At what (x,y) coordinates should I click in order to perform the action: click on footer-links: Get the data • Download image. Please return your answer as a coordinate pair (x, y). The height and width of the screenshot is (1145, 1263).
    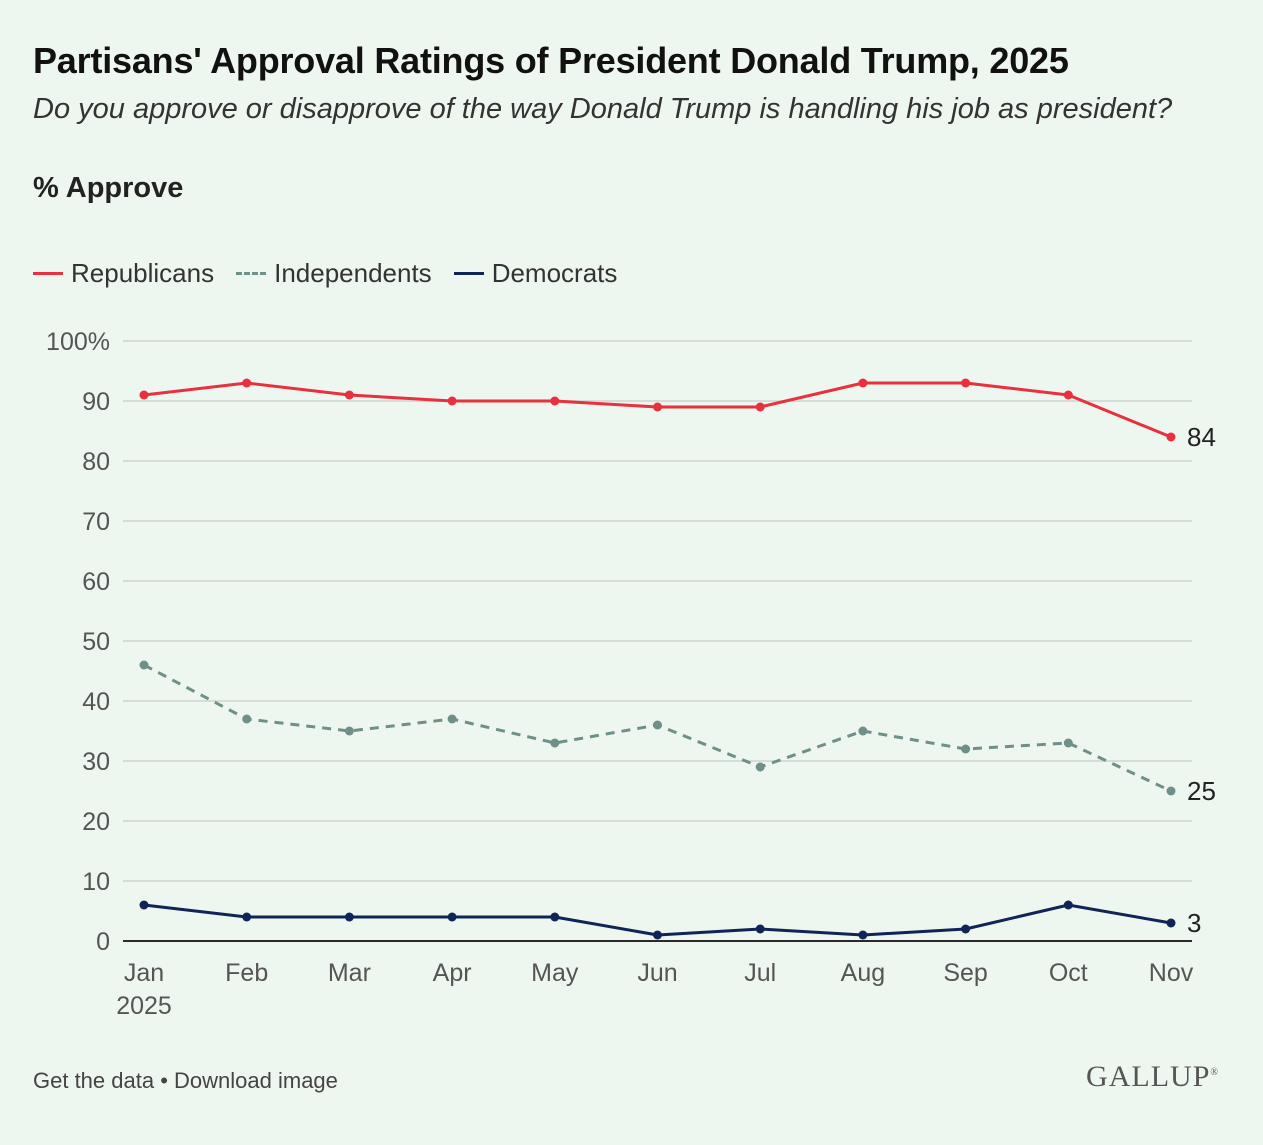
    Looking at the image, I should click on (185, 1081).